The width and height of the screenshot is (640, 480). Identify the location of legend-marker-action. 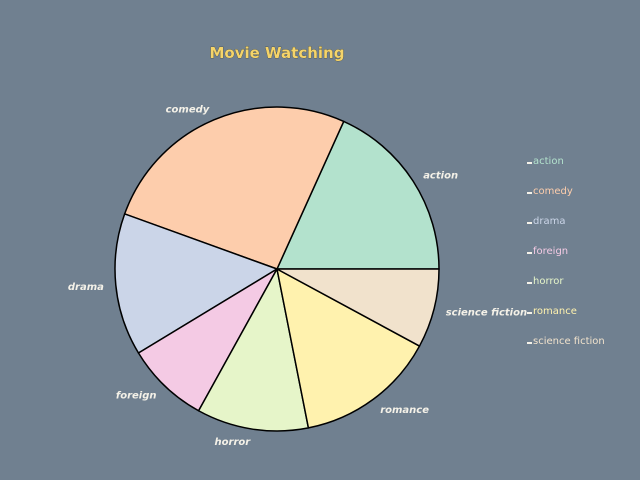
(529, 163).